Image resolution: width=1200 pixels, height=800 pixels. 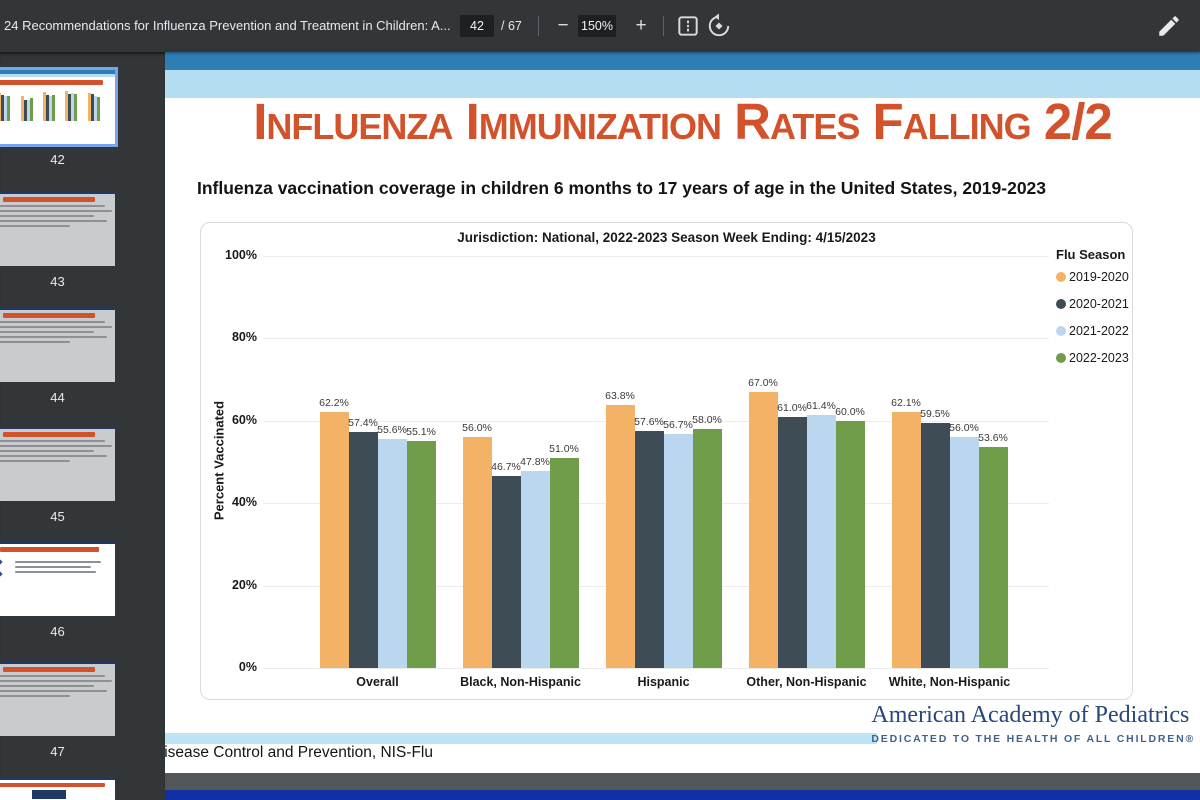 What do you see at coordinates (993, 438) in the screenshot?
I see `bar-value-label: 53.6%` at bounding box center [993, 438].